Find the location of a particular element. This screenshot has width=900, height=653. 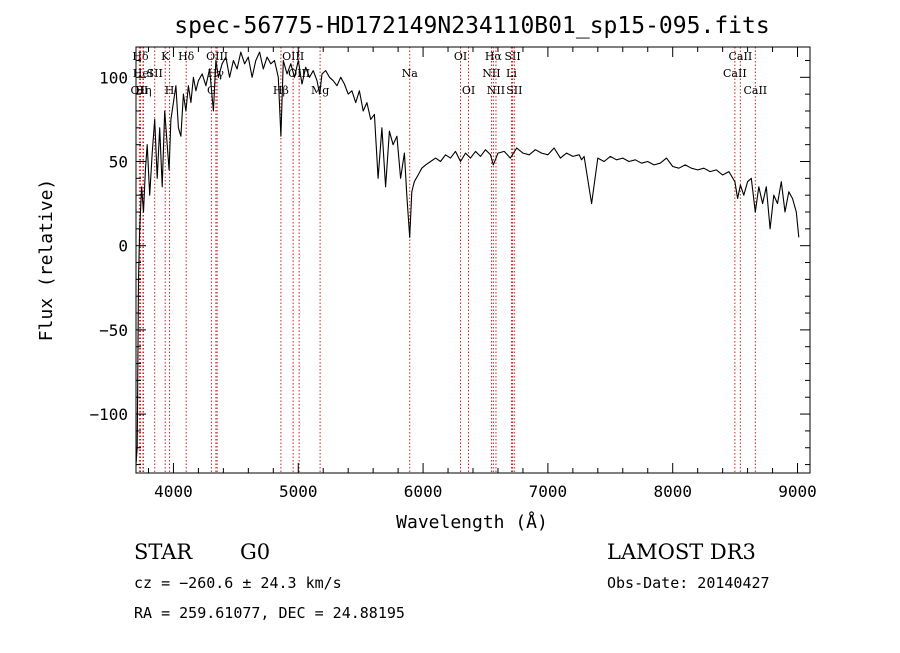

spectral-subclass: G0 is located at coordinates (255, 552).